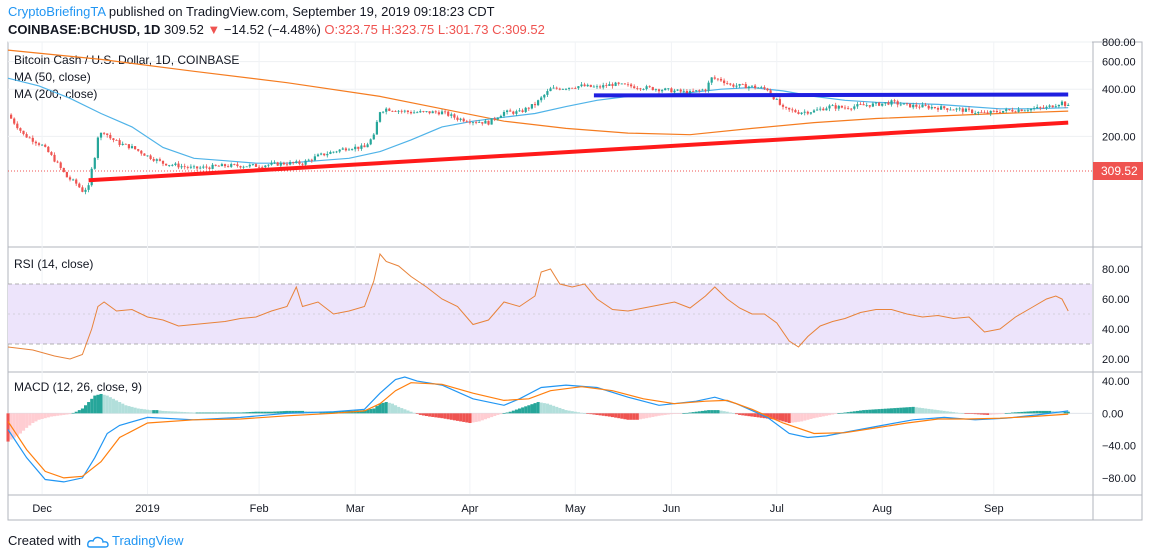  Describe the element at coordinates (148, 540) in the screenshot. I see `tradingview-brand: TradingView` at that location.